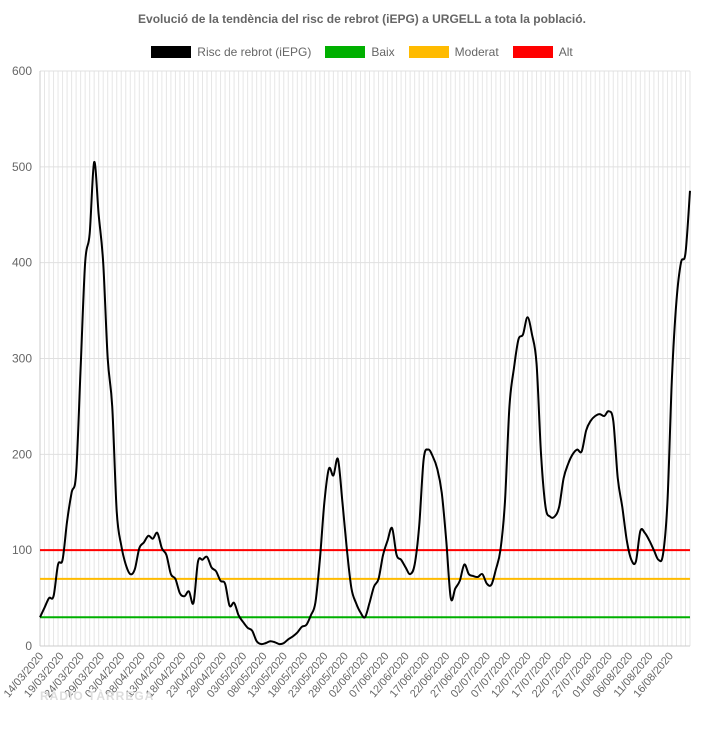  What do you see at coordinates (22, 359) in the screenshot?
I see `y-tick-label: 300` at bounding box center [22, 359].